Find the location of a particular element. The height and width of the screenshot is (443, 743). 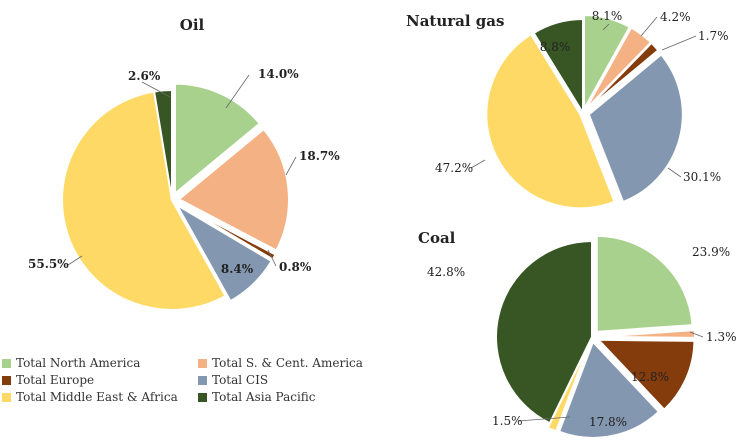

legend-item-sc-america: Total S. & Cent. America is located at coordinates (293, 363).